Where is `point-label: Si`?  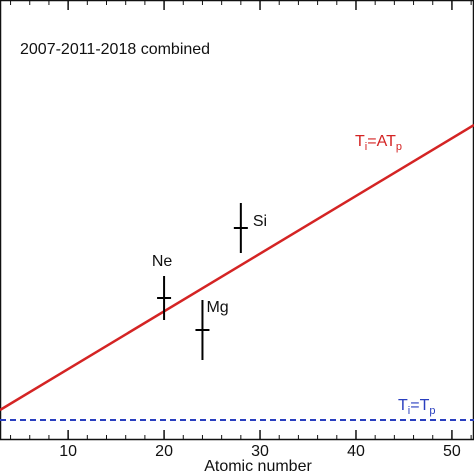
point-label: Si is located at coordinates (260, 221).